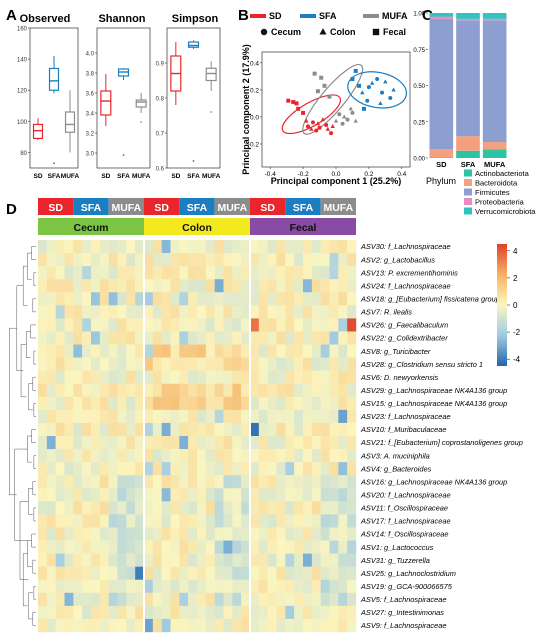 This screenshot has width=550, height=641. What do you see at coordinates (494, 19) in the screenshot?
I see `bar-segment-proteobacteria` at bounding box center [494, 19].